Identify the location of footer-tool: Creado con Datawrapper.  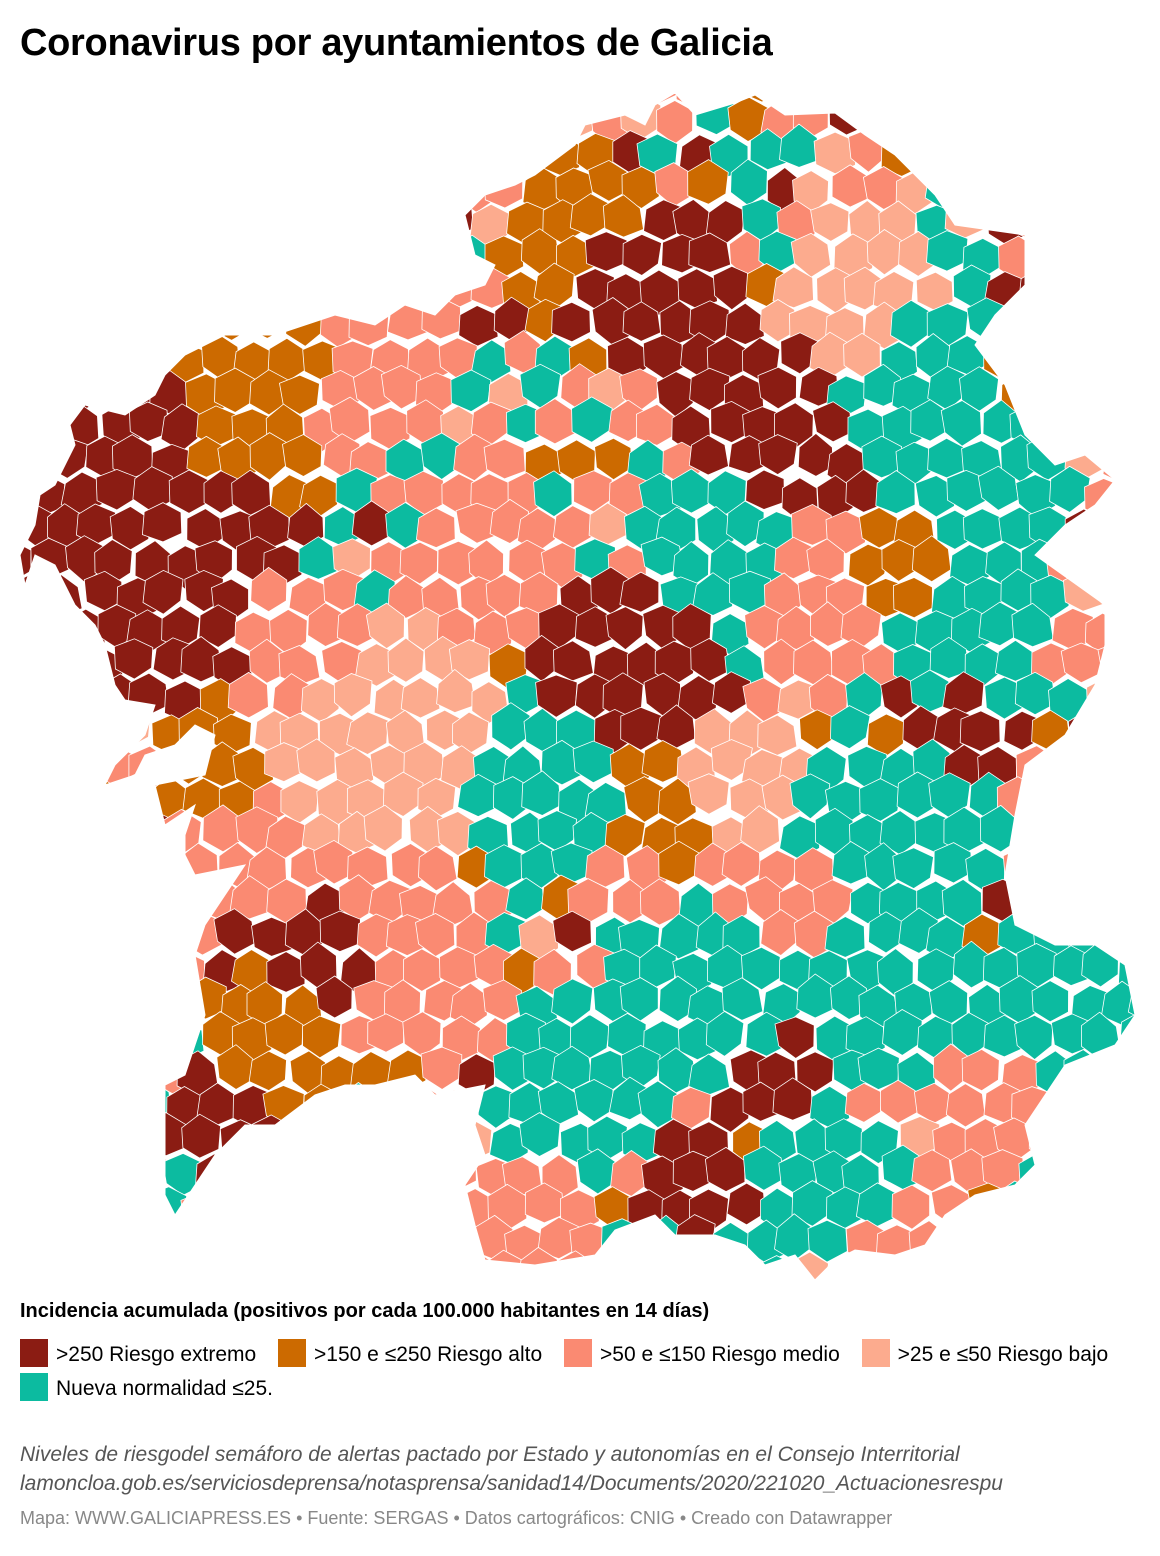
(792, 1518).